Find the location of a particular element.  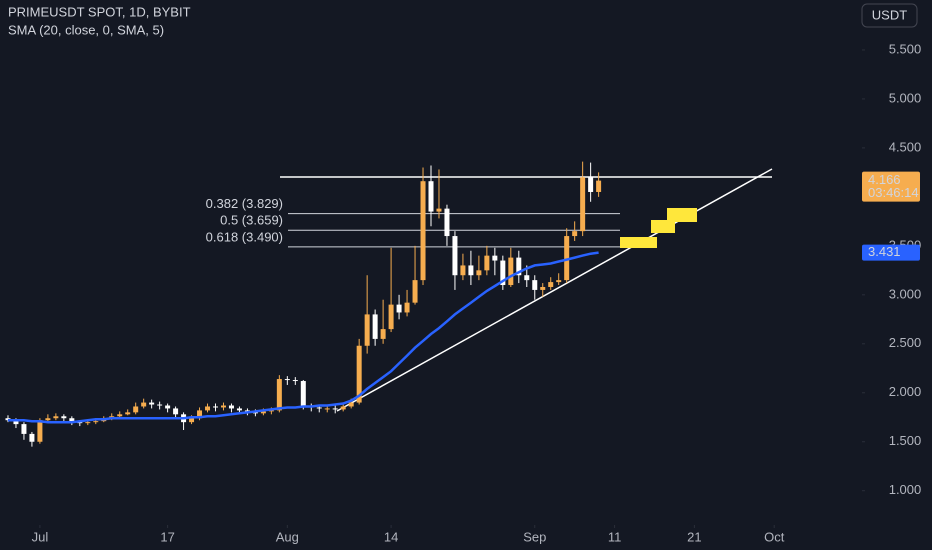

sma-label: 3.431 is located at coordinates (884, 251).